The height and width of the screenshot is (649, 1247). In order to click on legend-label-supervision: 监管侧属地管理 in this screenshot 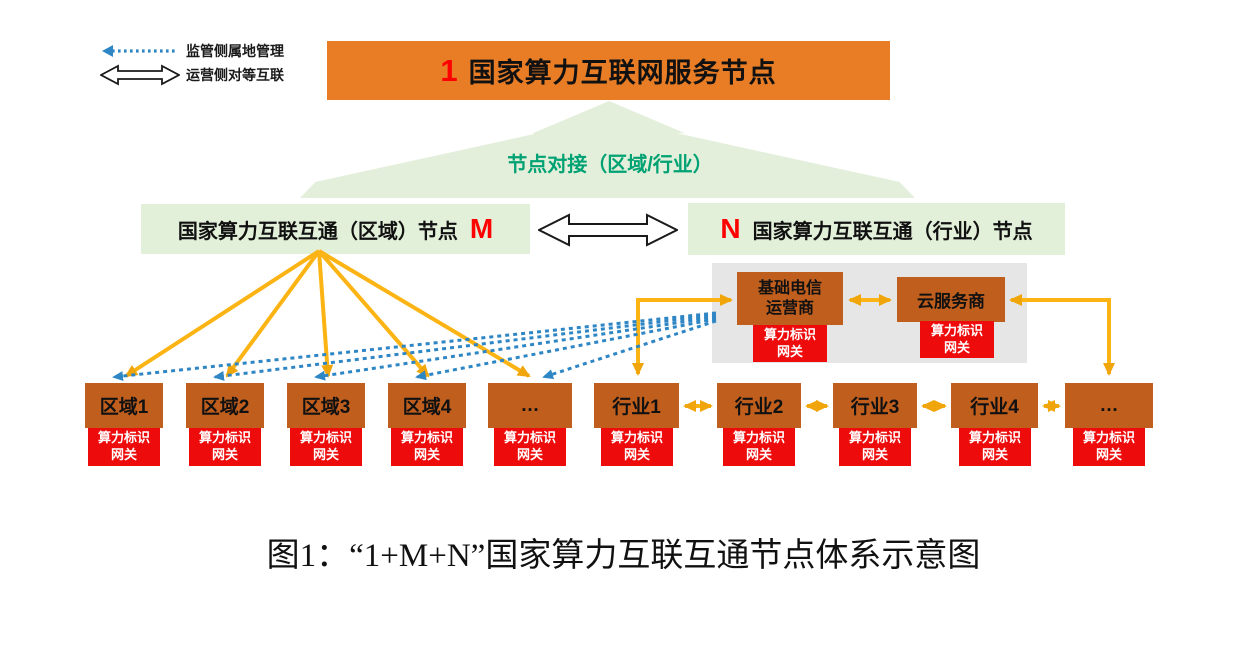, I will do `click(235, 51)`.